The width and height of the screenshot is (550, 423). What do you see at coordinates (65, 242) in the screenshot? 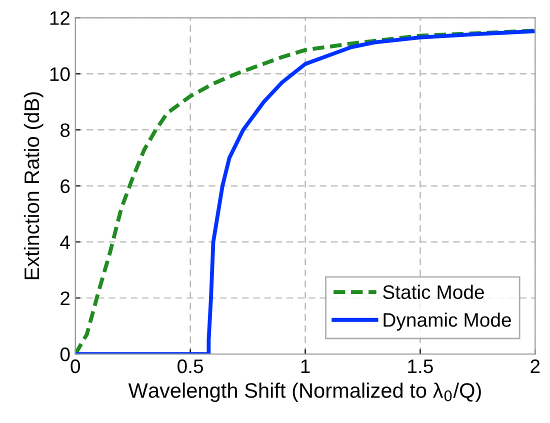
I see `y-tick-label: 4` at bounding box center [65, 242].